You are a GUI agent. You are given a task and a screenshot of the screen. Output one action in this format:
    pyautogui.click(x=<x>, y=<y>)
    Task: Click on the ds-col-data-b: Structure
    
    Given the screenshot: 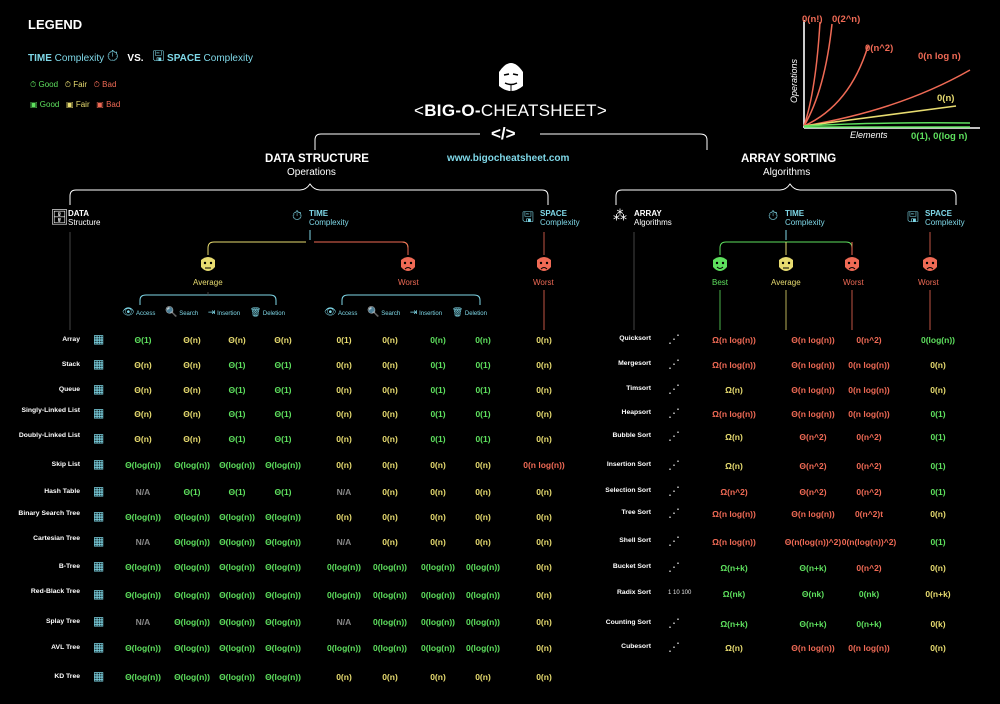 What is the action you would take?
    pyautogui.click(x=84, y=222)
    